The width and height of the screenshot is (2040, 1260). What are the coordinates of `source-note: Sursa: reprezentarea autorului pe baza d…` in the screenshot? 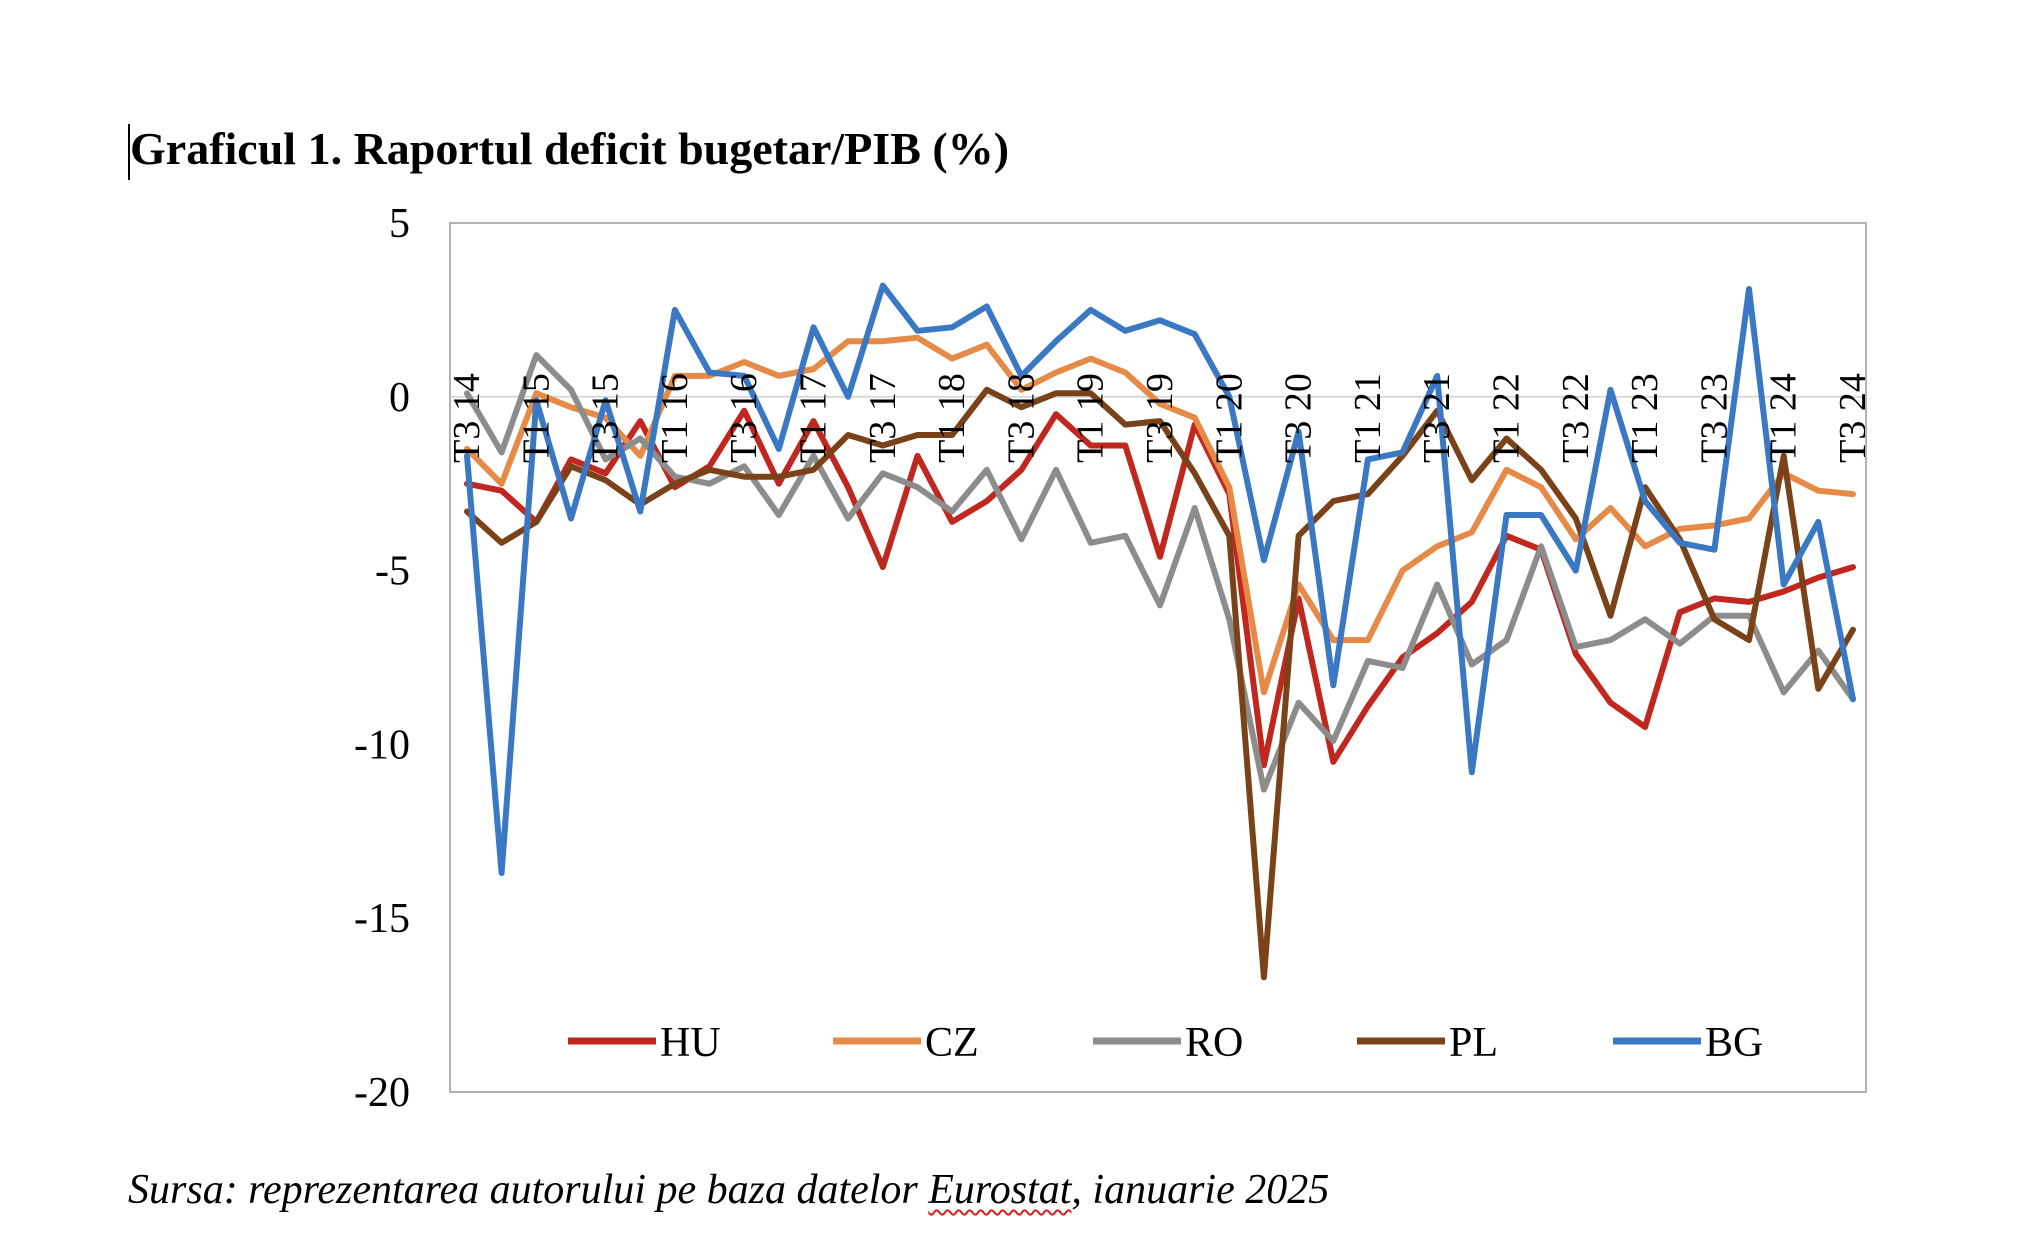 It's located at (728, 1190).